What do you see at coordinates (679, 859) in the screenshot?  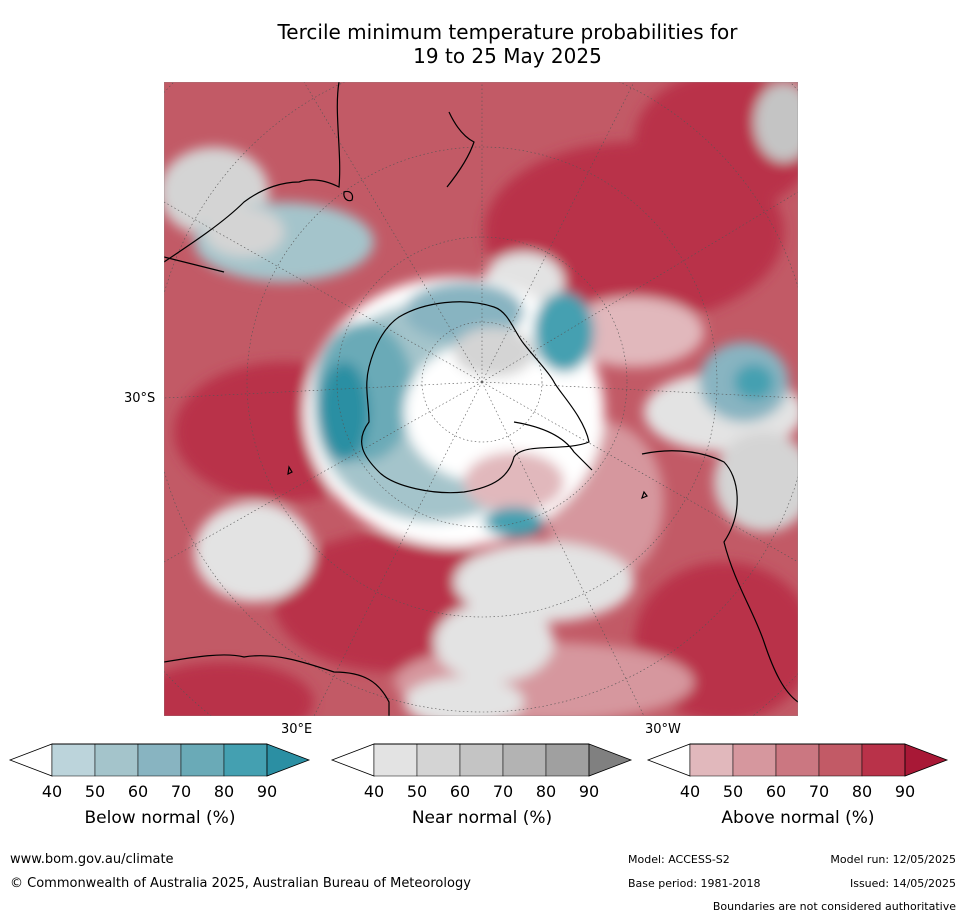 I see `footer-model: Model: ACCESS-S2` at bounding box center [679, 859].